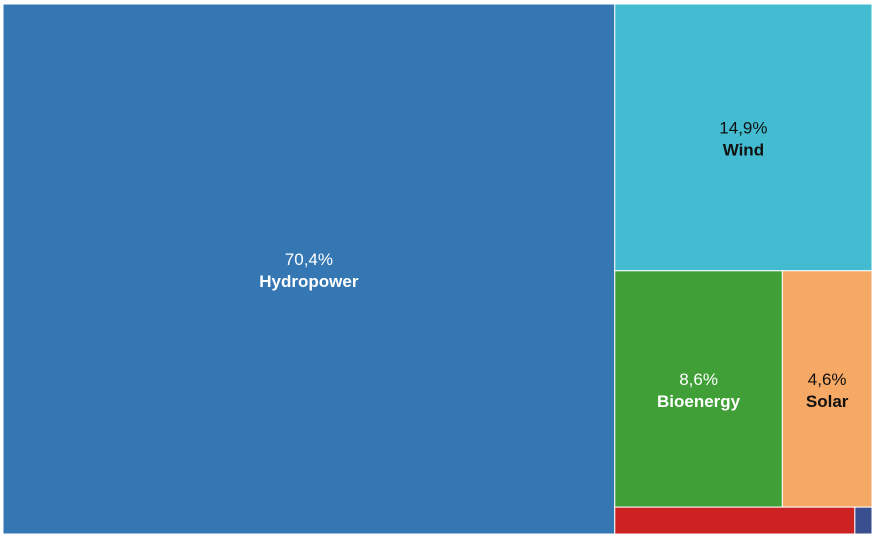 This screenshot has height=540, width=881. I want to click on treemap-tile-bioenergy, so click(698, 389).